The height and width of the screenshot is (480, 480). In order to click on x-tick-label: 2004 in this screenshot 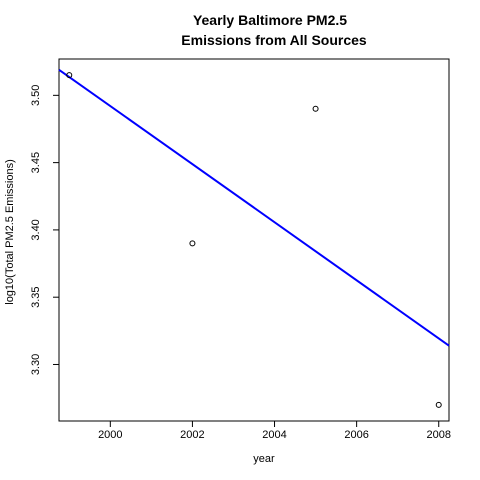, I will do `click(274, 435)`.